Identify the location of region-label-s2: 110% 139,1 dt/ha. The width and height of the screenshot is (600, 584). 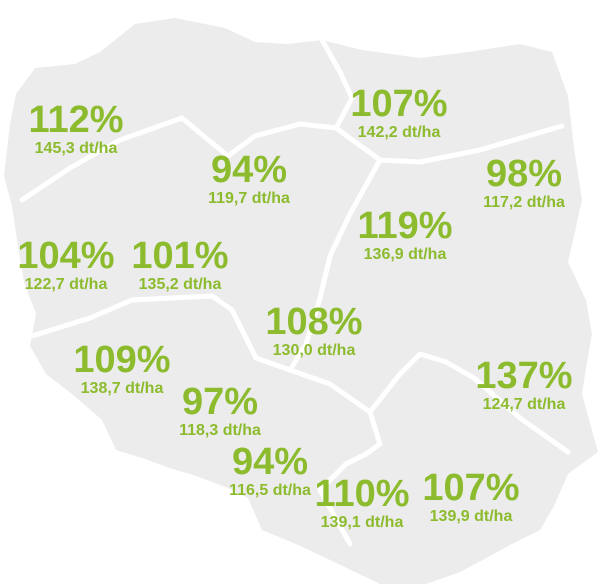
(361, 503).